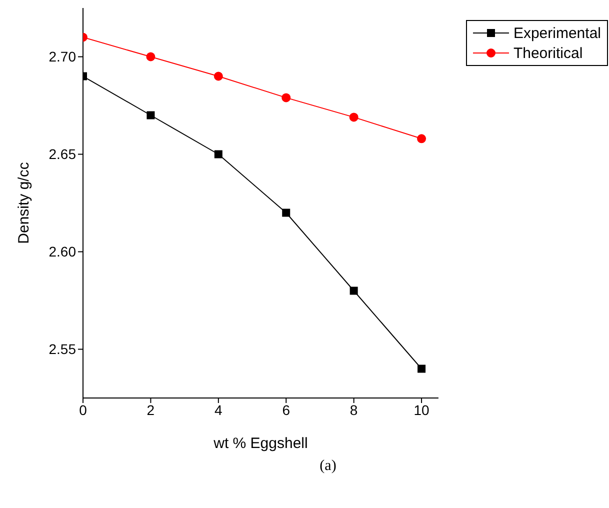  Describe the element at coordinates (62, 56) in the screenshot. I see `y-tick-label: 2.70` at that location.